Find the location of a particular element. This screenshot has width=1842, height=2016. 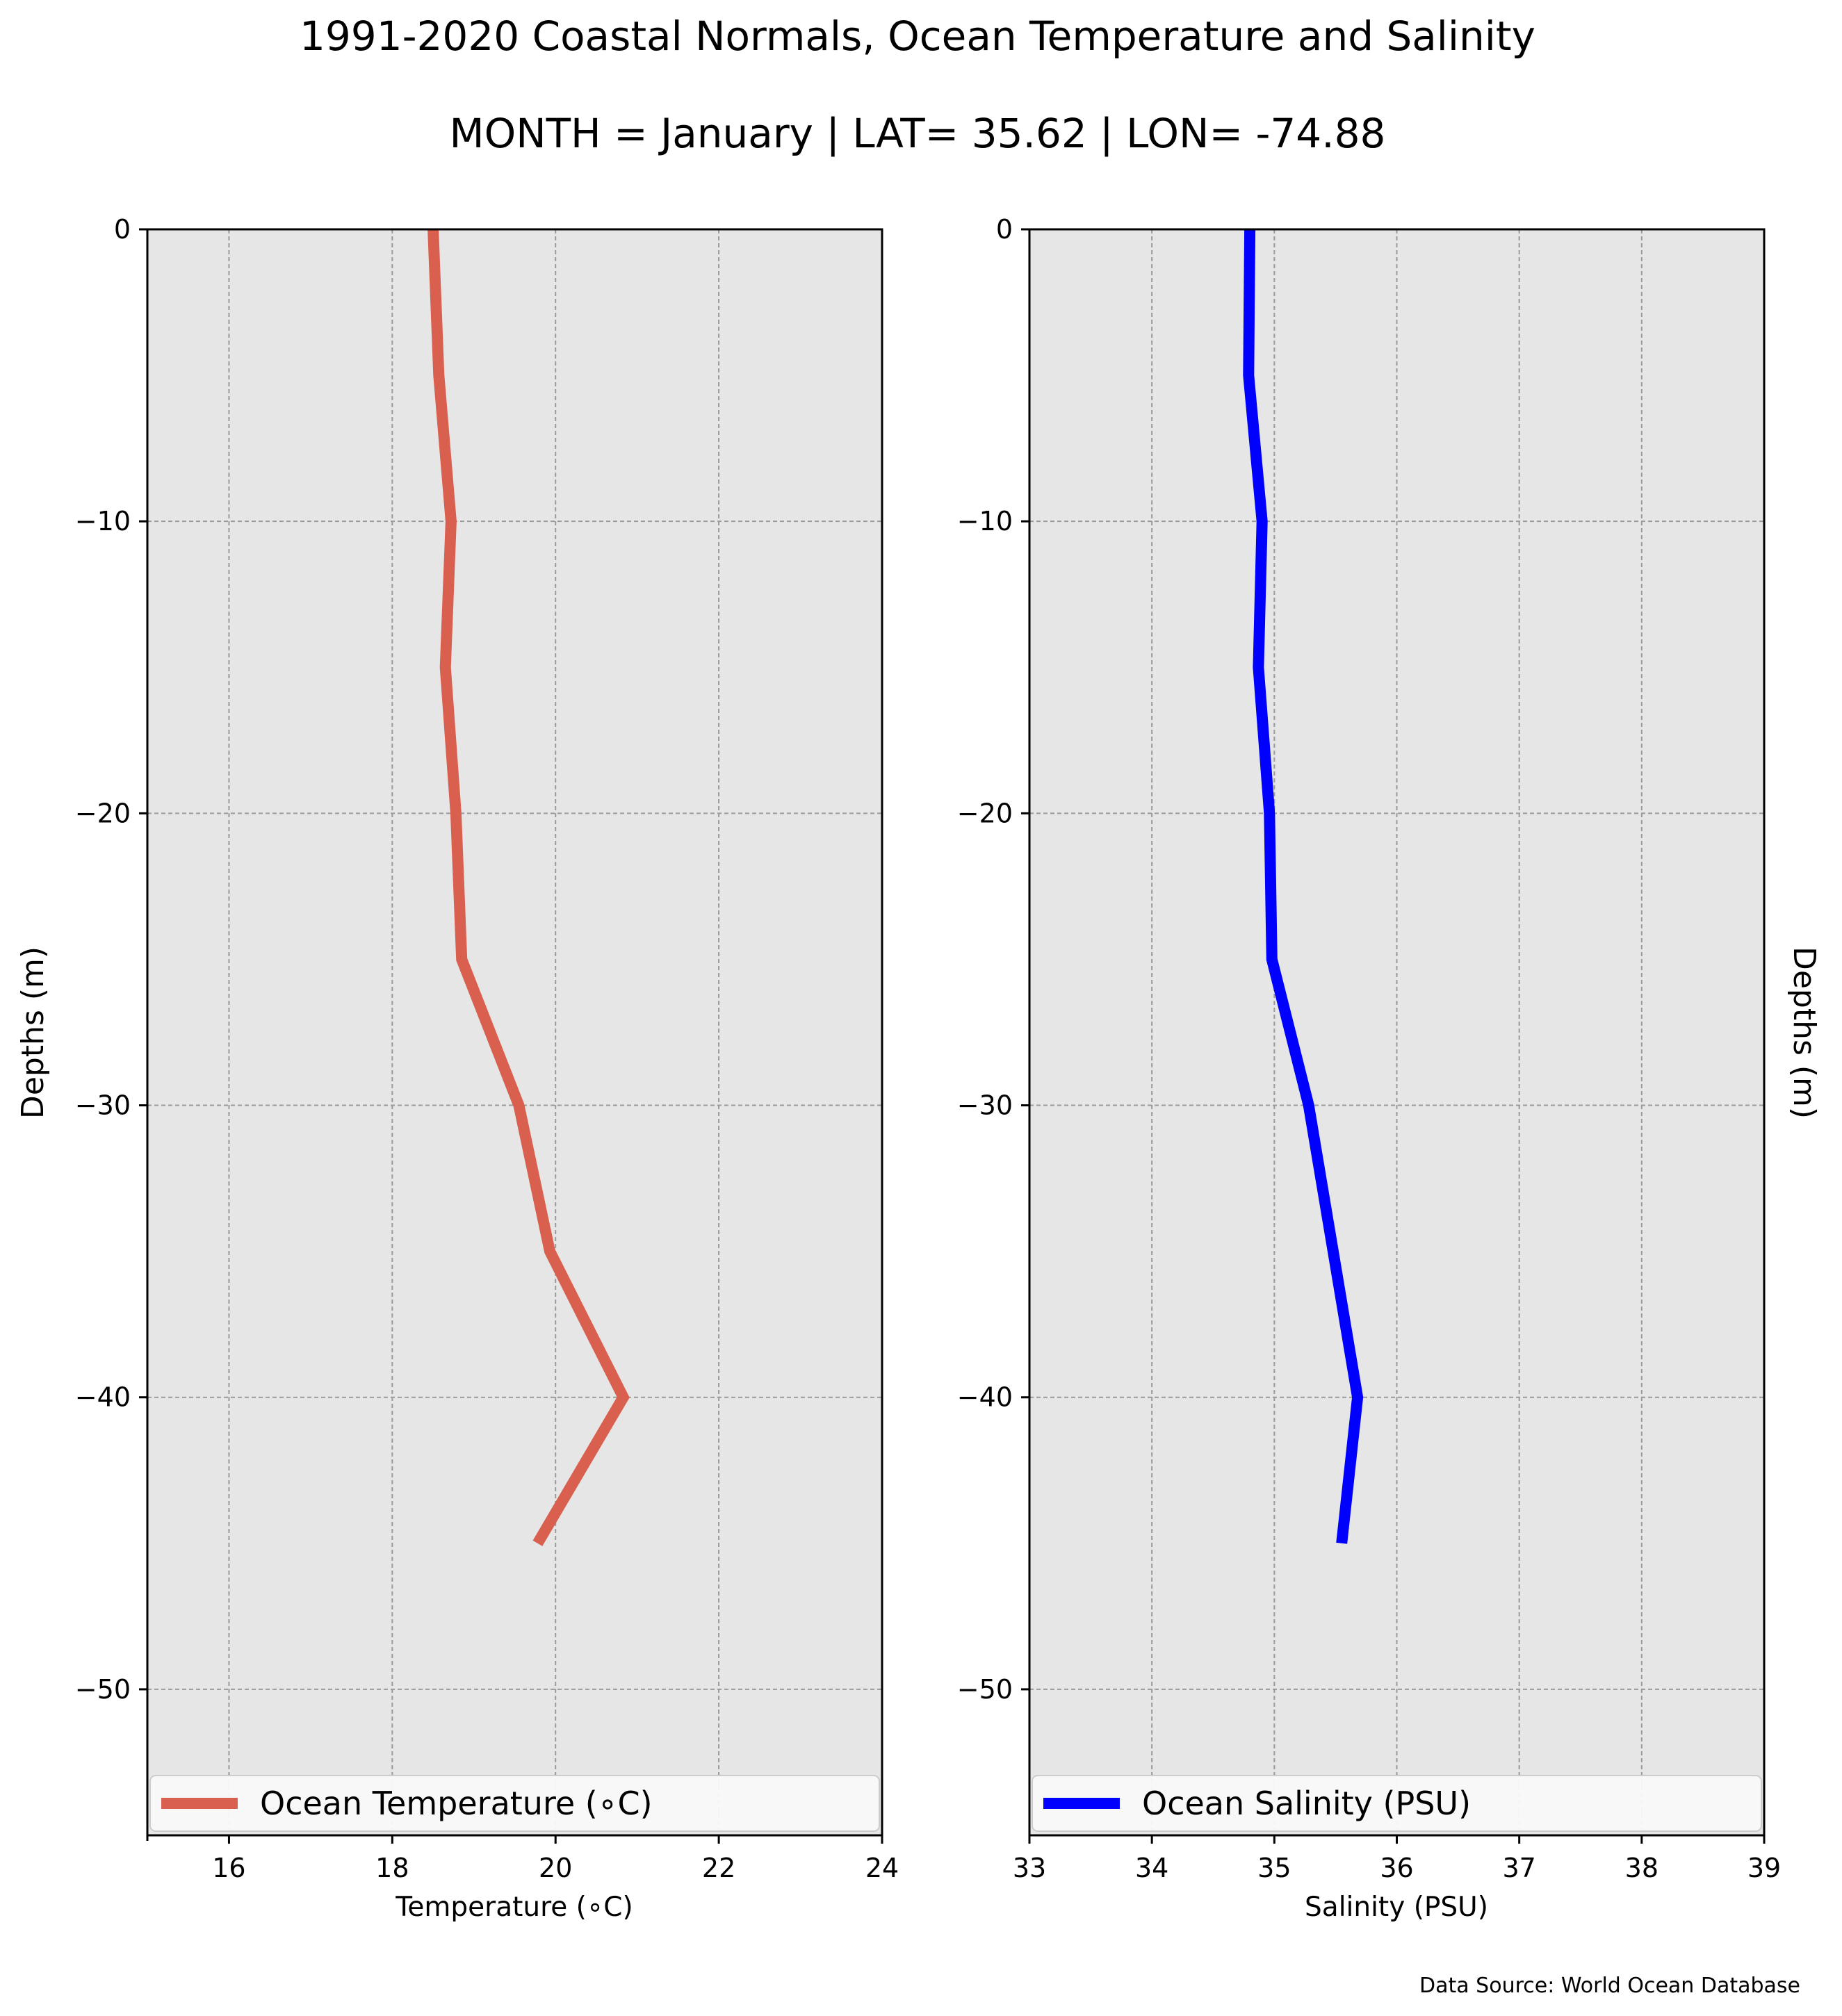

legend: Ocean Temperature (∘C) is located at coordinates (514, 1804).